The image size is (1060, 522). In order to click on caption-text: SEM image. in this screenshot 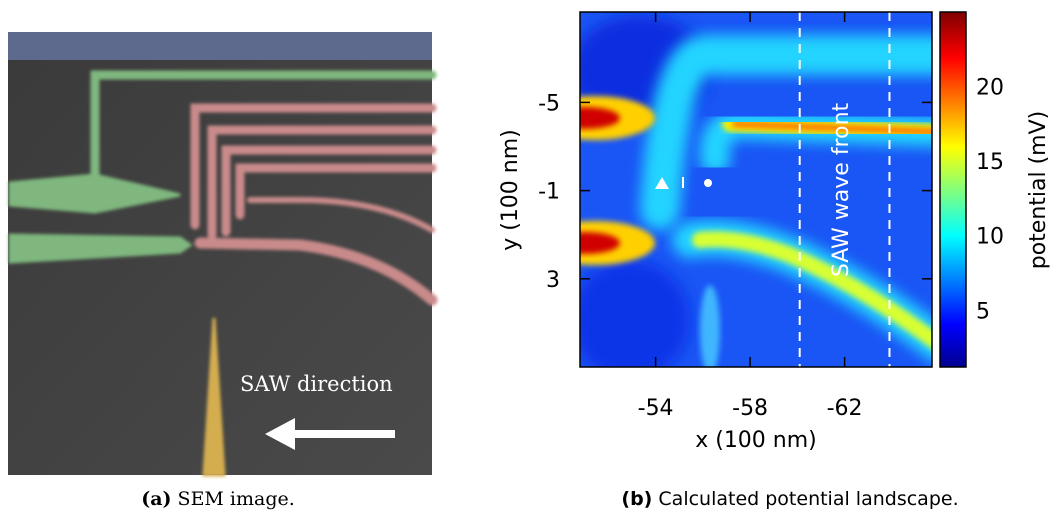, I will do `click(236, 499)`.